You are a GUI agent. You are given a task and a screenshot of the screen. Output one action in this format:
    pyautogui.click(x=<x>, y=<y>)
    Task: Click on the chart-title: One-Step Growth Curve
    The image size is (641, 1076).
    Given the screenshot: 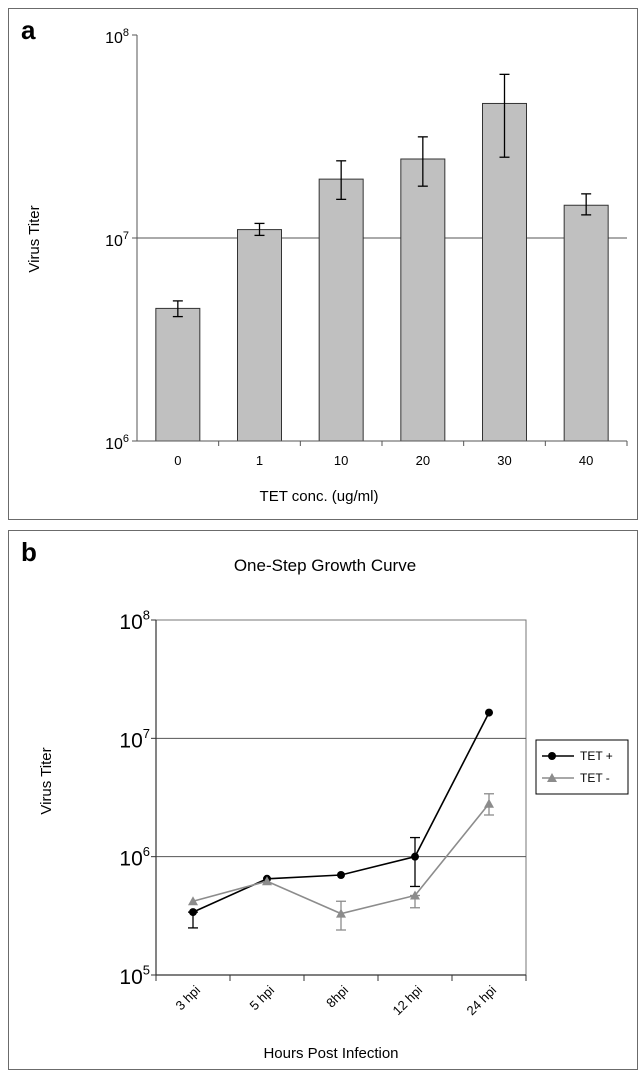 What is the action you would take?
    pyautogui.click(x=325, y=565)
    